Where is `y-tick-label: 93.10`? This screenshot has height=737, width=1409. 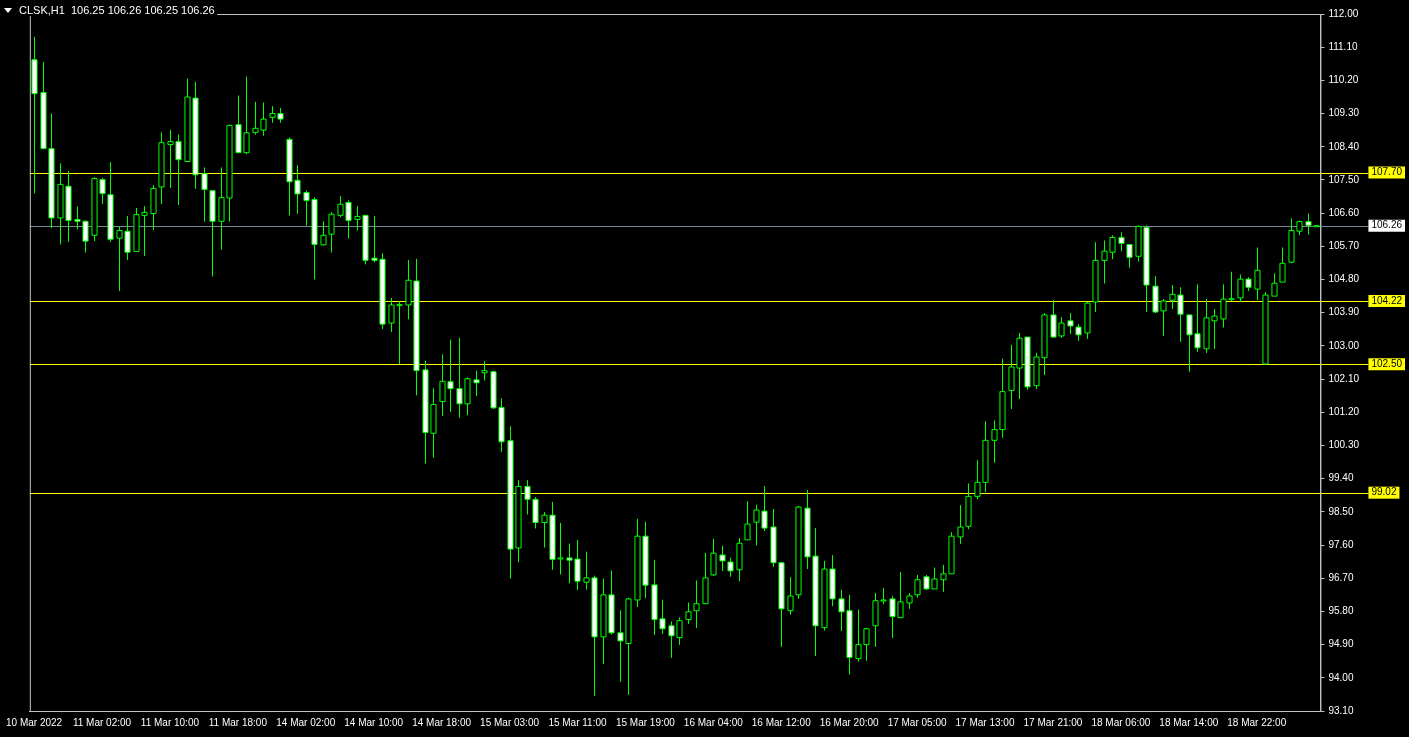
y-tick-label: 93.10 is located at coordinates (1341, 710).